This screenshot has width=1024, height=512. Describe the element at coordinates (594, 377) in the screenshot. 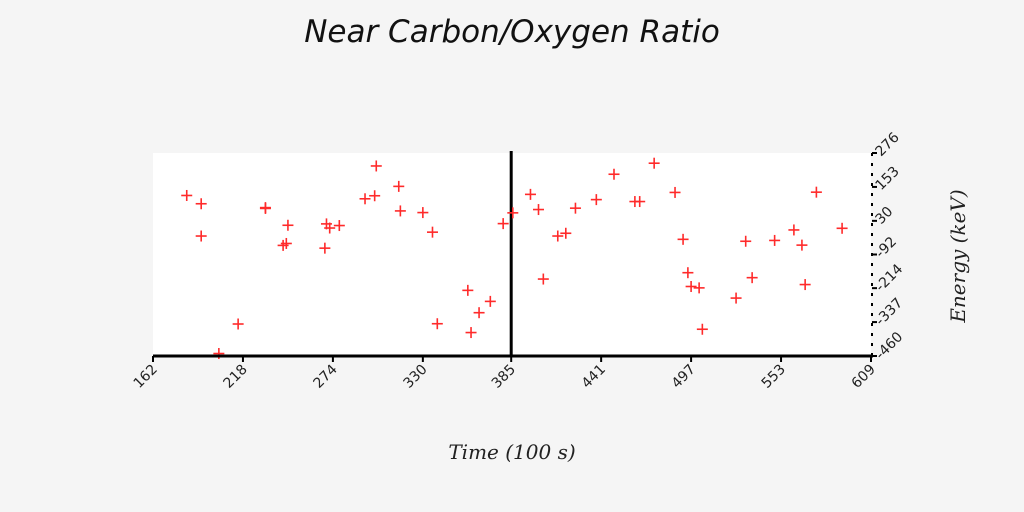

I see `x-tick-label: 441` at that location.